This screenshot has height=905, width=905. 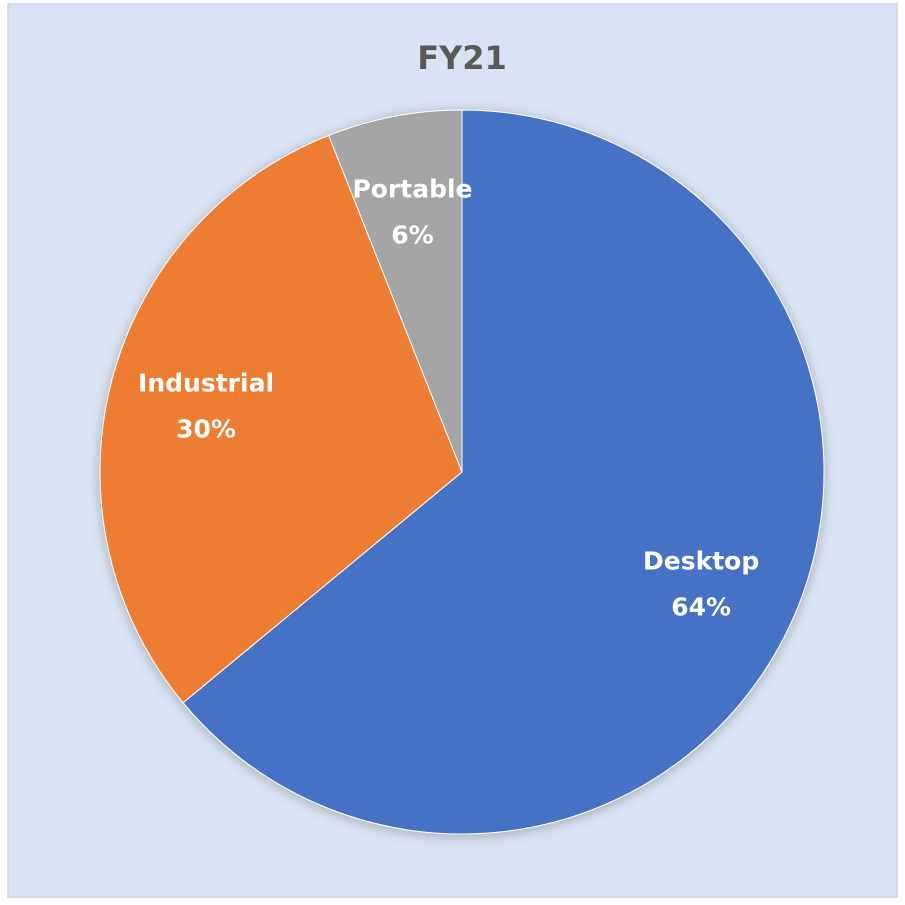 I want to click on pie-slice, so click(x=395, y=291).